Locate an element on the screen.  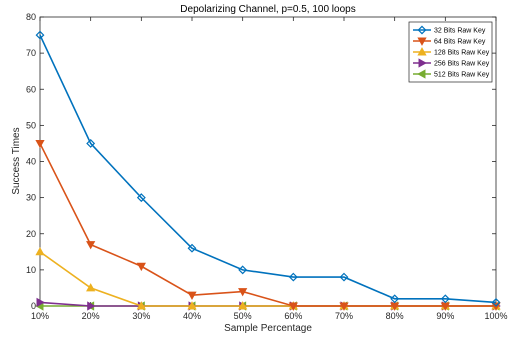
legend-label: 512 Bits Raw Key is located at coordinates (462, 75).